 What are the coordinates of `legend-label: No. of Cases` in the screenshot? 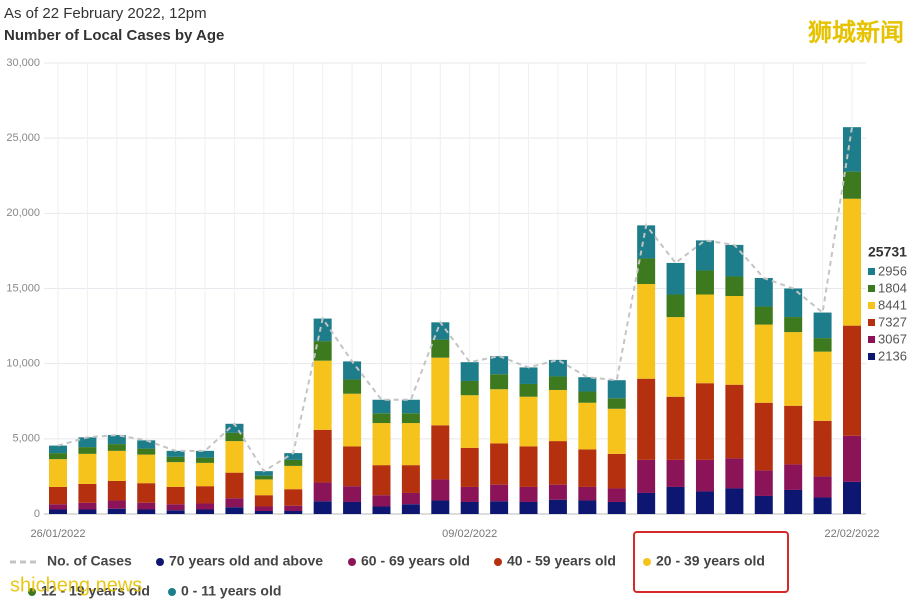 It's located at (89, 561).